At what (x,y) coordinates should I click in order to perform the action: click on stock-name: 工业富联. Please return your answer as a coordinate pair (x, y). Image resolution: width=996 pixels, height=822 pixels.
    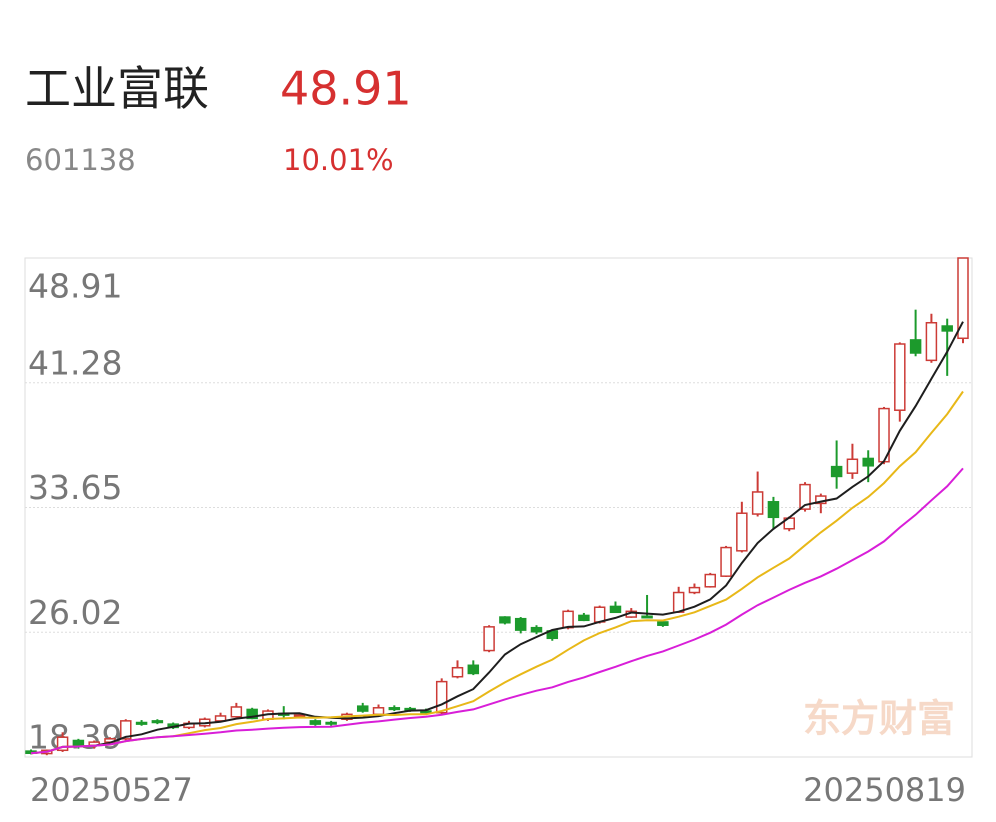
    Looking at the image, I should click on (117, 89).